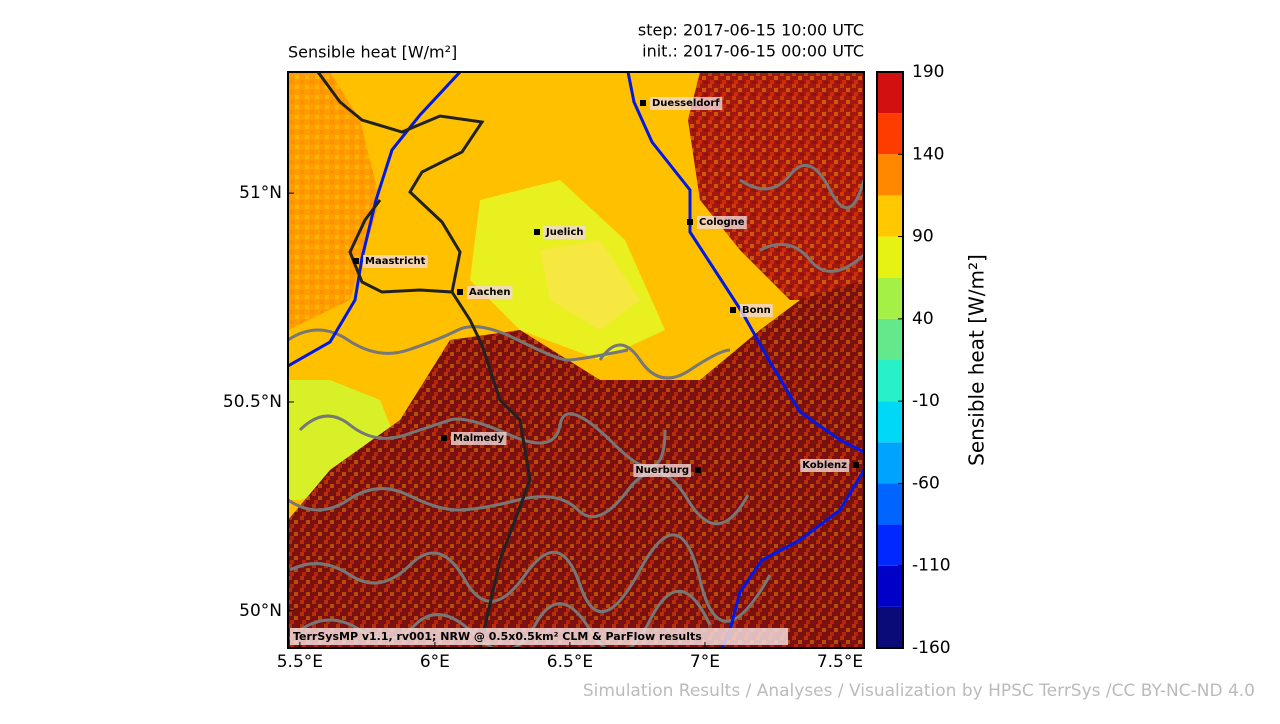  What do you see at coordinates (923, 237) in the screenshot?
I see `colorbar-tick-label: 90` at bounding box center [923, 237].